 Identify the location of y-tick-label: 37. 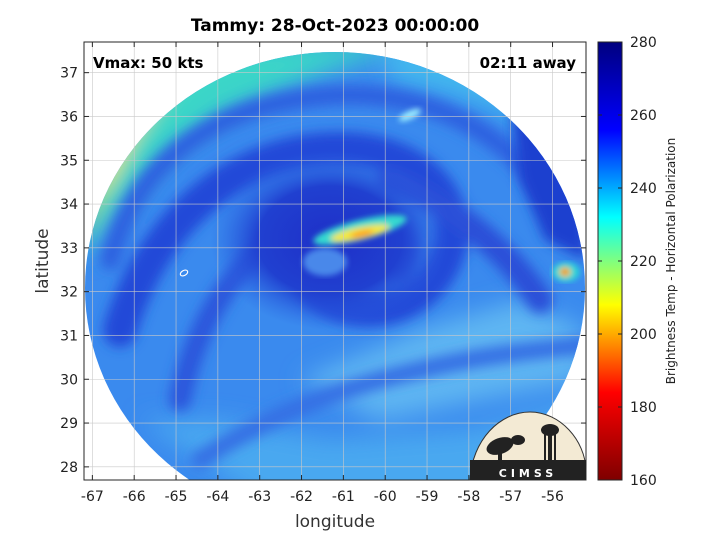
(69, 74).